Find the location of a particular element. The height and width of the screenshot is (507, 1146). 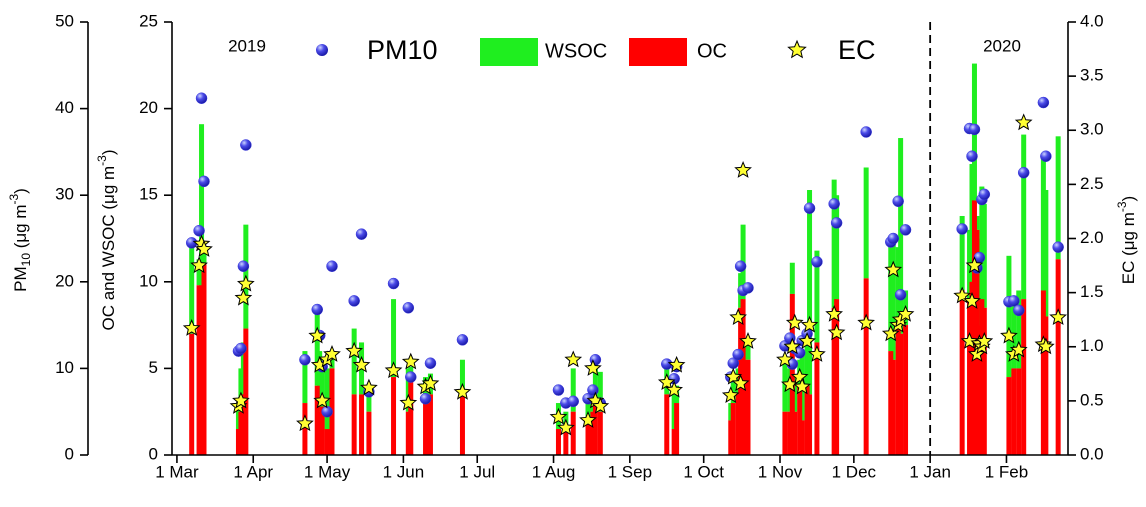

y-tick-label: 25 is located at coordinates (148, 20).